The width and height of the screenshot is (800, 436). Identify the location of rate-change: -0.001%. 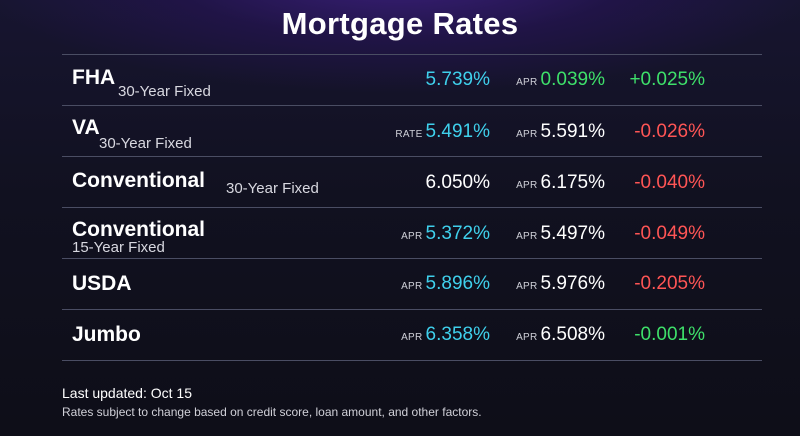
(669, 334).